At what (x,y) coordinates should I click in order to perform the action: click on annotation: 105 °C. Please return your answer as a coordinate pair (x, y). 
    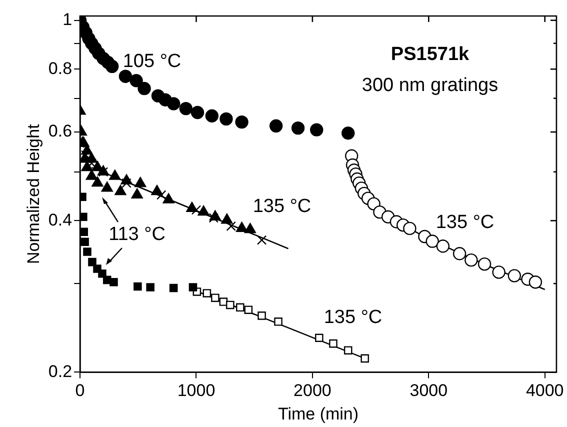
    Looking at the image, I should click on (152, 61).